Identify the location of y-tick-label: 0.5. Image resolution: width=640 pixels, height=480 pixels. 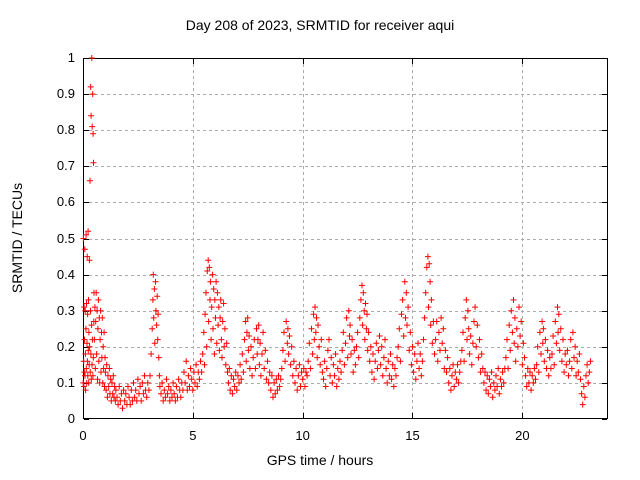
(65, 238).